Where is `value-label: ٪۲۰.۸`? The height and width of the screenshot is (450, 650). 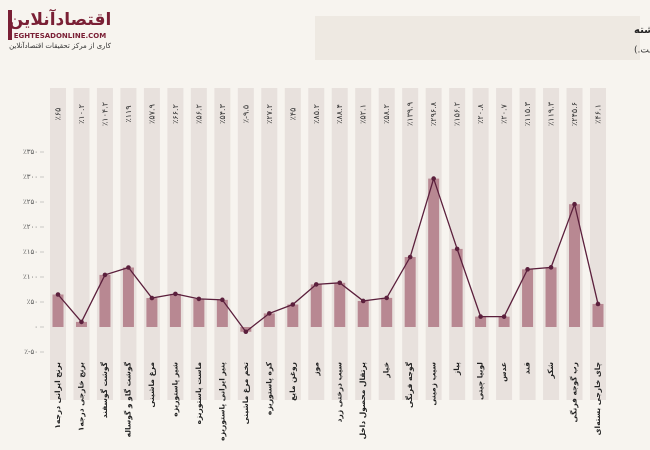 value-label: ٪۲۰.۸ is located at coordinates (480, 113).